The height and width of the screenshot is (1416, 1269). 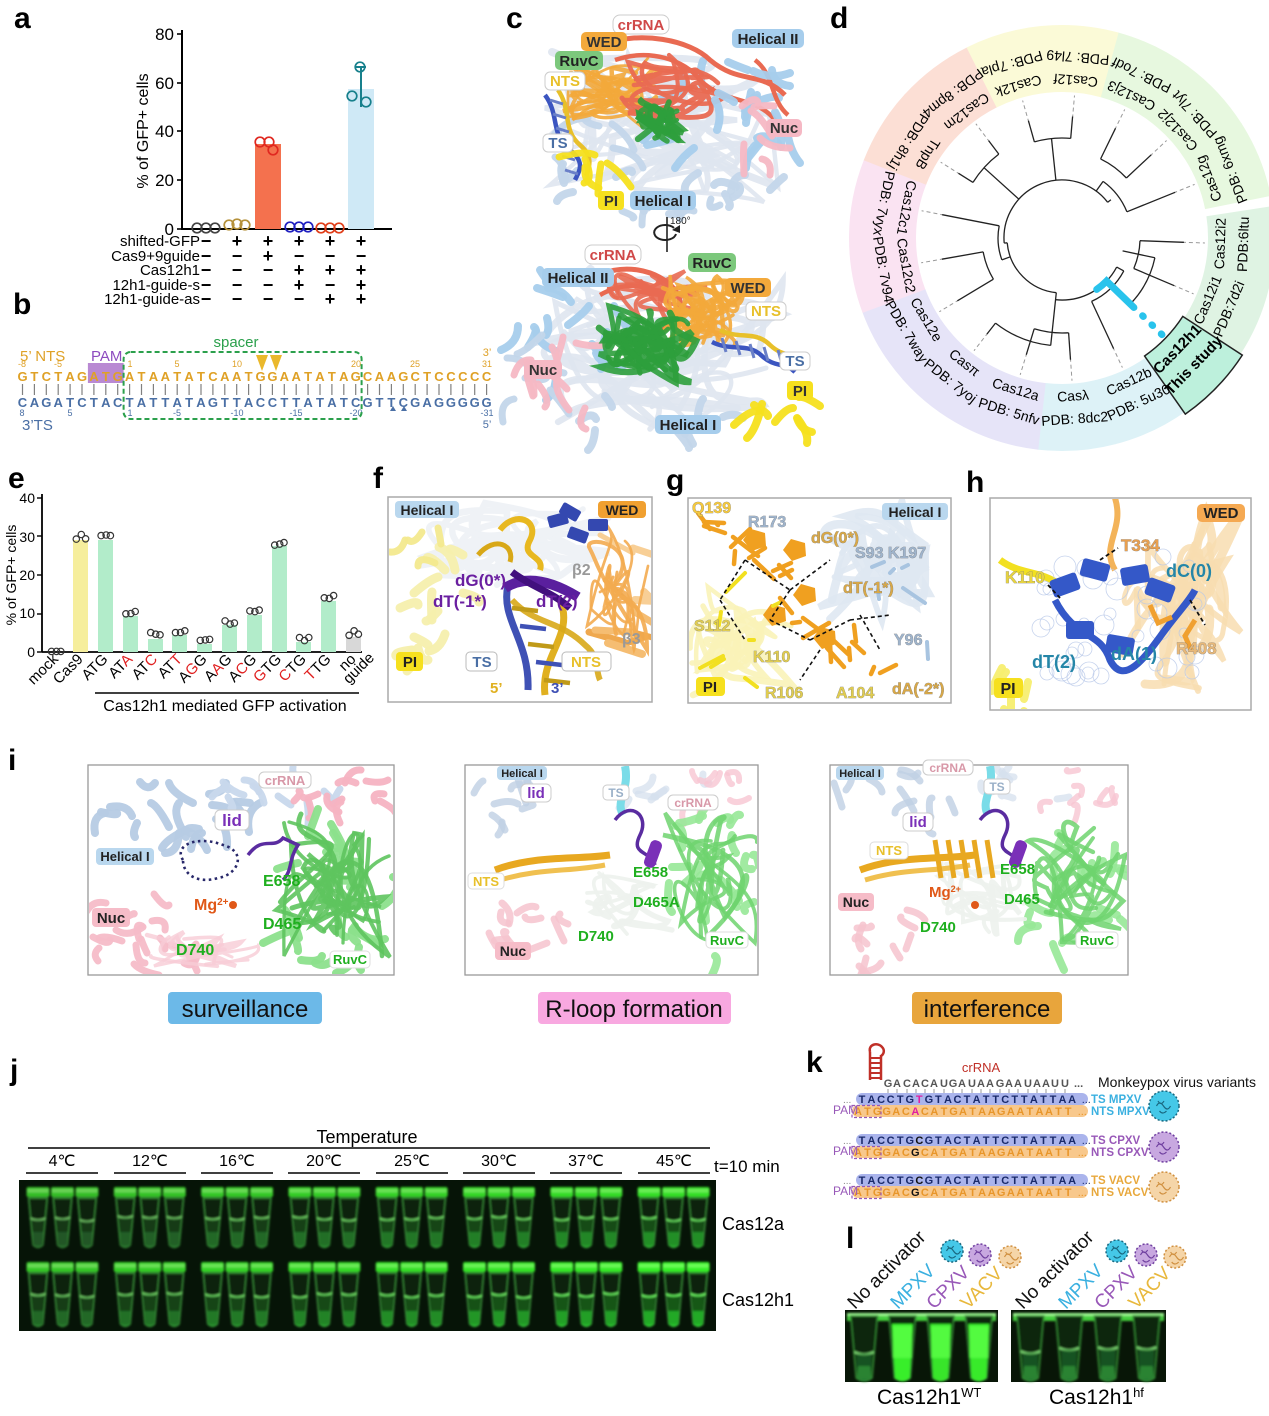 What do you see at coordinates (938, 927) in the screenshot?
I see `svg-text: D740` at bounding box center [938, 927].